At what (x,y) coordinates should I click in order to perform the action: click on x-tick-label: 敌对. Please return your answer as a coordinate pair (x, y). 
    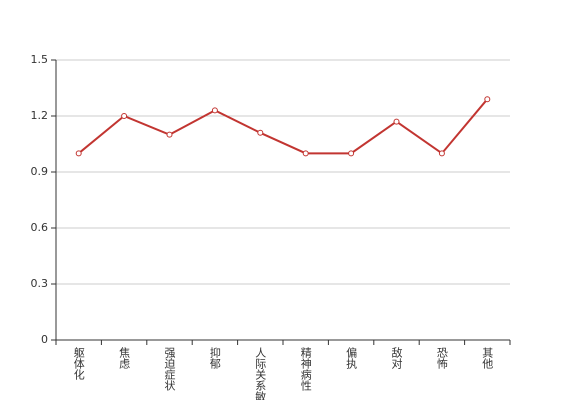
    Looking at the image, I should click on (396, 357).